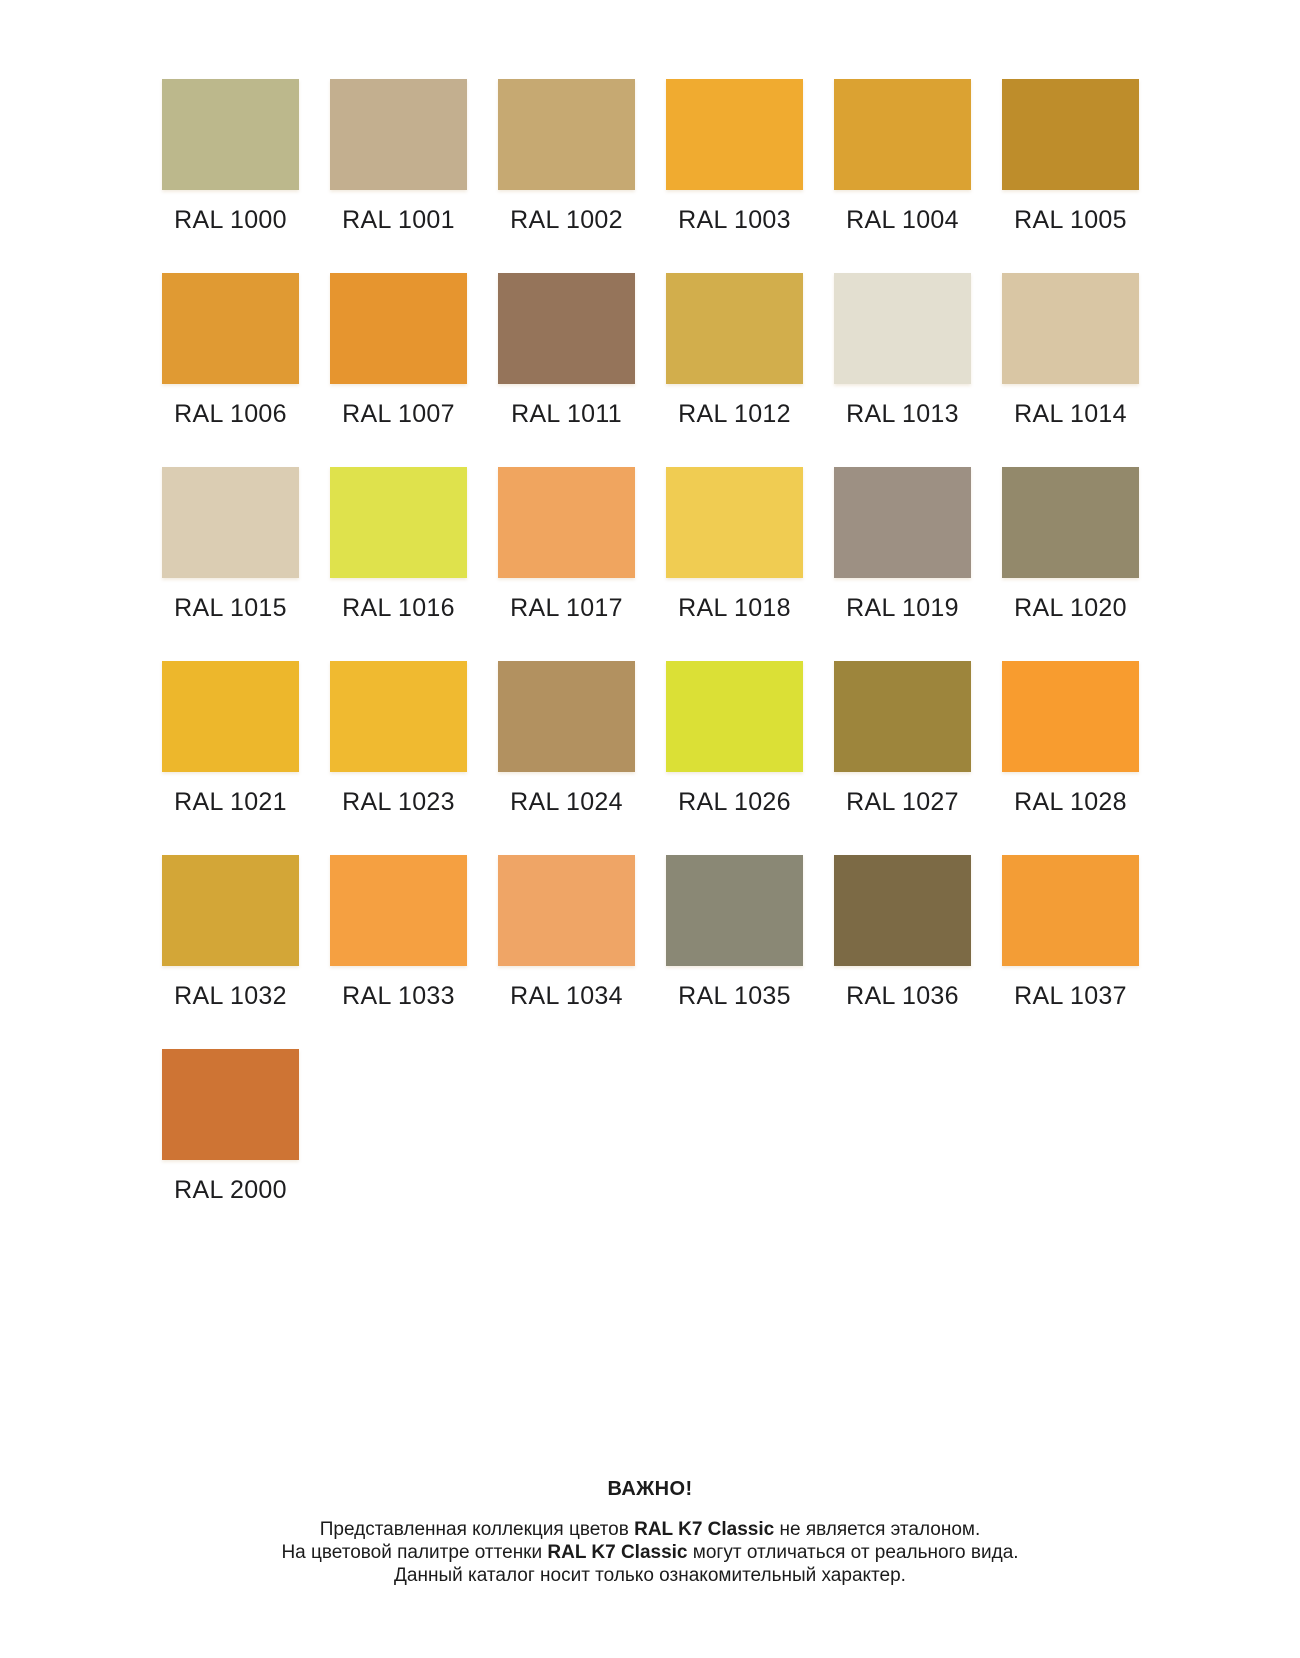  I want to click on swatch-code-label: RAL 1013, so click(902, 414).